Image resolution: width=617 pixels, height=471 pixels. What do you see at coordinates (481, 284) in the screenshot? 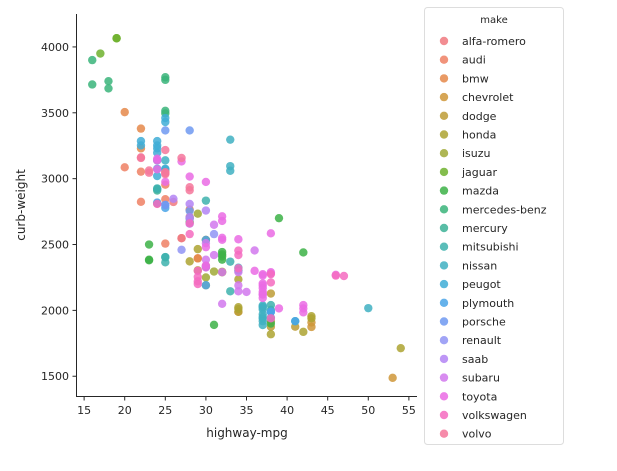
I see `legend-label: peugot` at bounding box center [481, 284].